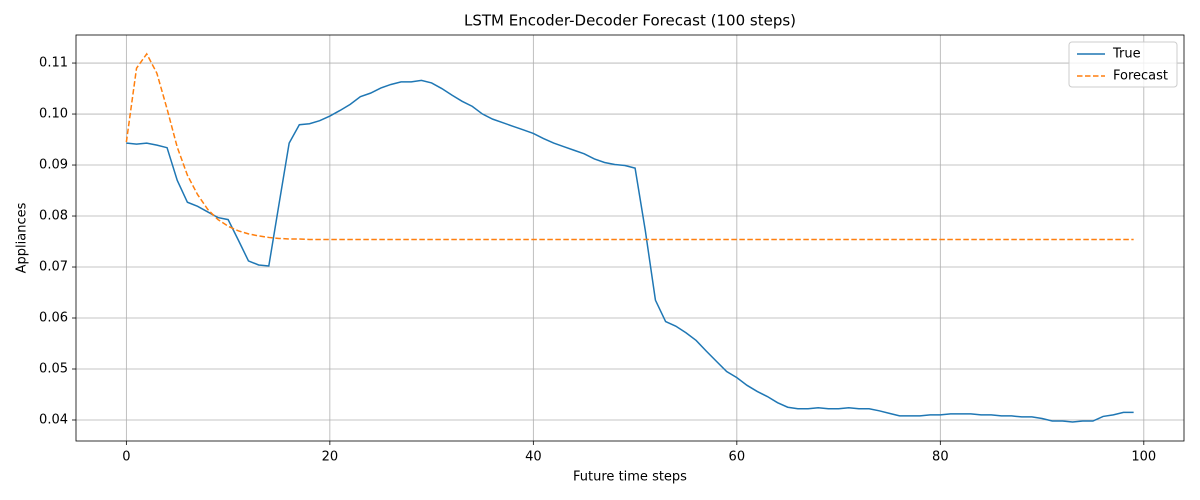 This screenshot has width=1200, height=500. What do you see at coordinates (940, 457) in the screenshot?
I see `x-tick-label: 80` at bounding box center [940, 457].